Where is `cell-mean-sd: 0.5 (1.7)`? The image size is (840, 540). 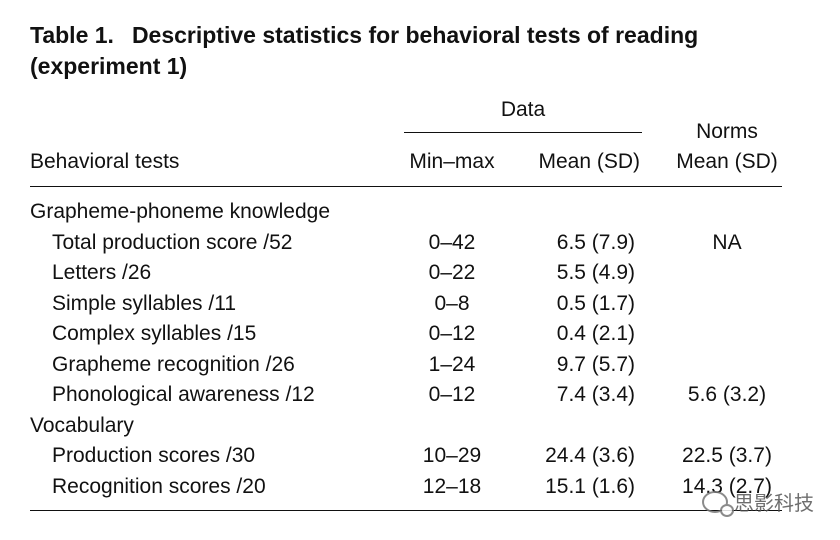
cell-mean-sd: 0.5 (1.7) is located at coordinates (595, 303).